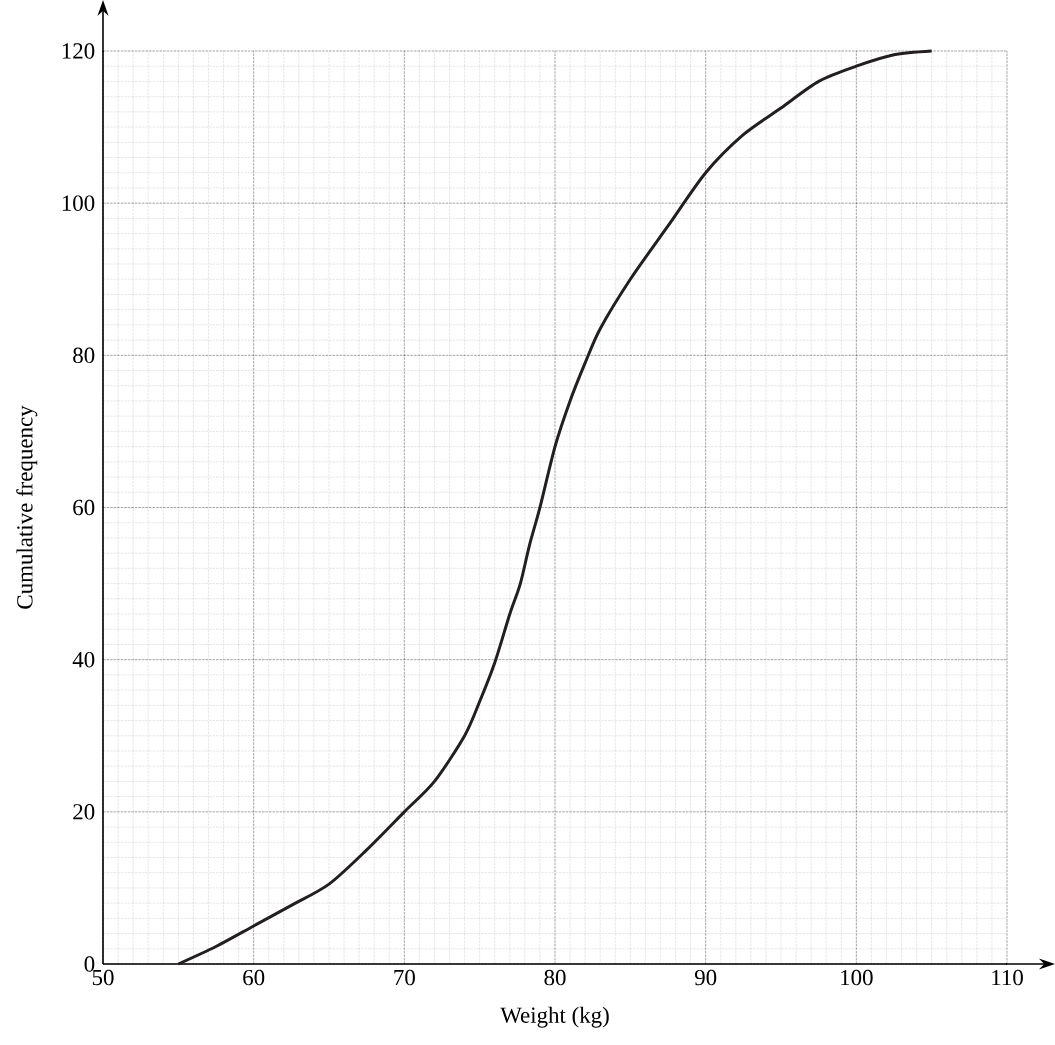  I want to click on y-tick-label: 20, so click(84, 812).